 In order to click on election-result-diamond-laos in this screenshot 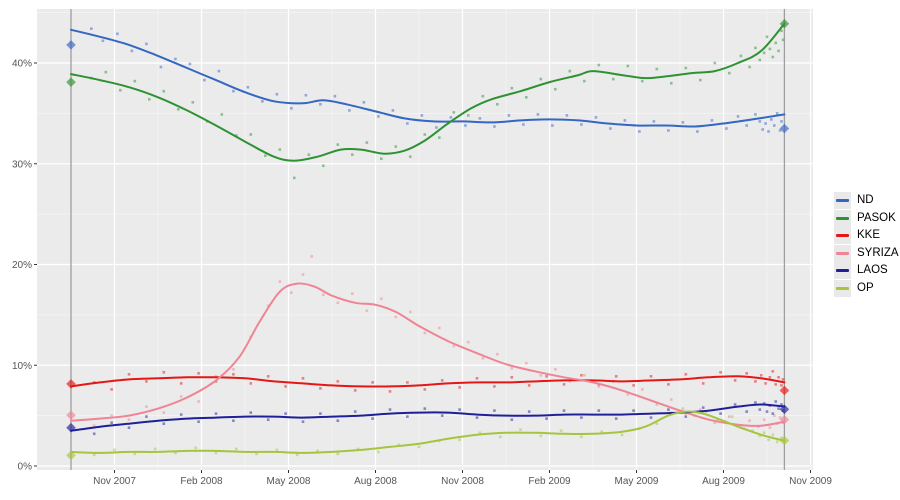, I will do `click(71, 427)`.